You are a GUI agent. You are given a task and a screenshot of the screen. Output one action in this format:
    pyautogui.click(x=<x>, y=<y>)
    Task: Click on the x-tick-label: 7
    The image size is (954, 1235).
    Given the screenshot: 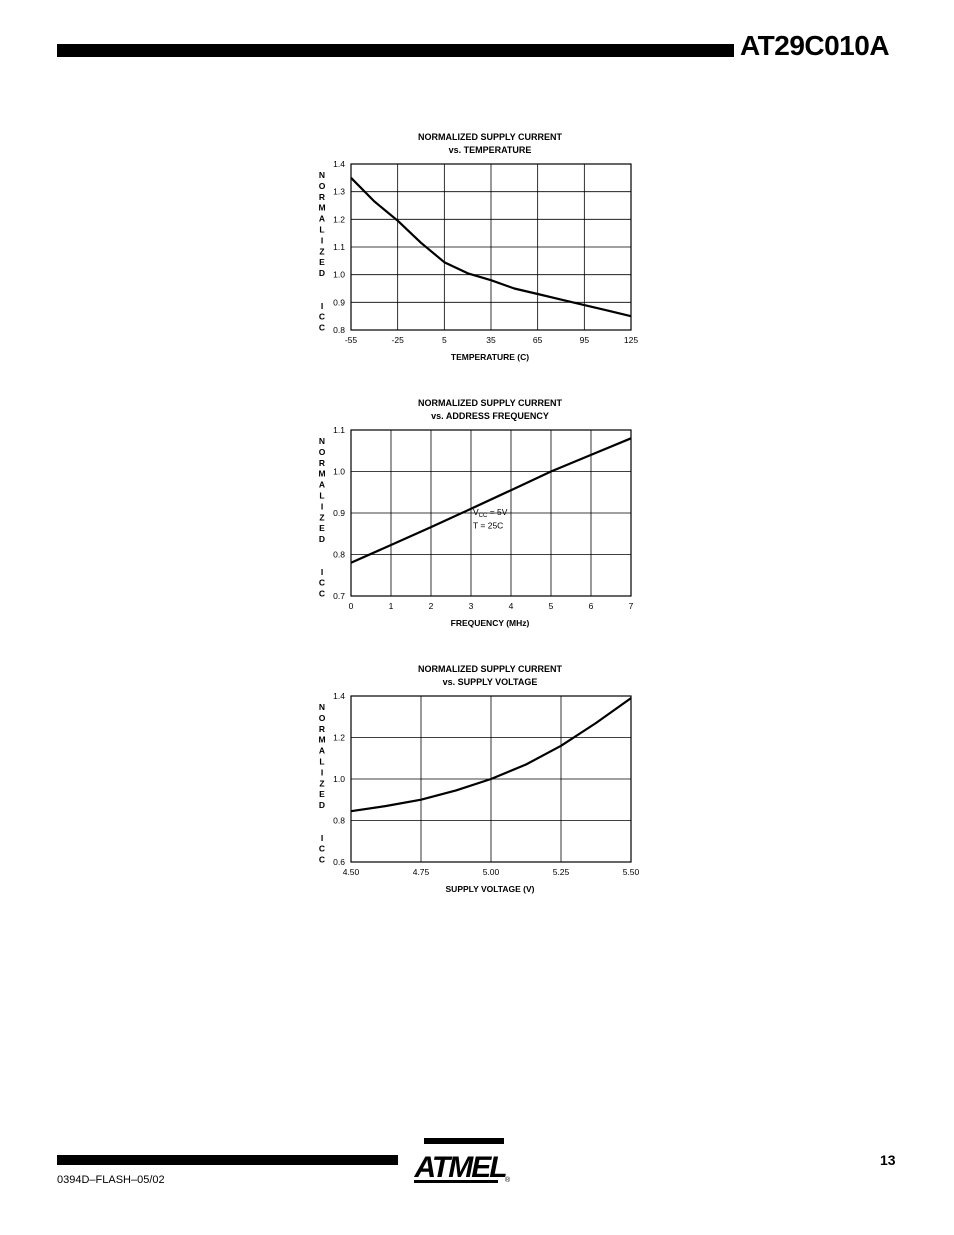 What is the action you would take?
    pyautogui.click(x=631, y=606)
    